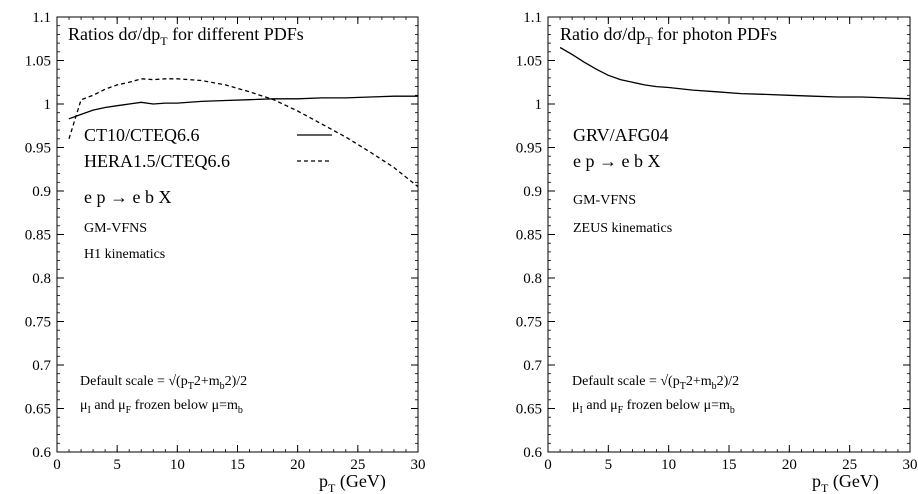 The height and width of the screenshot is (494, 918). I want to click on left-x-tick-label: 30, so click(418, 465).